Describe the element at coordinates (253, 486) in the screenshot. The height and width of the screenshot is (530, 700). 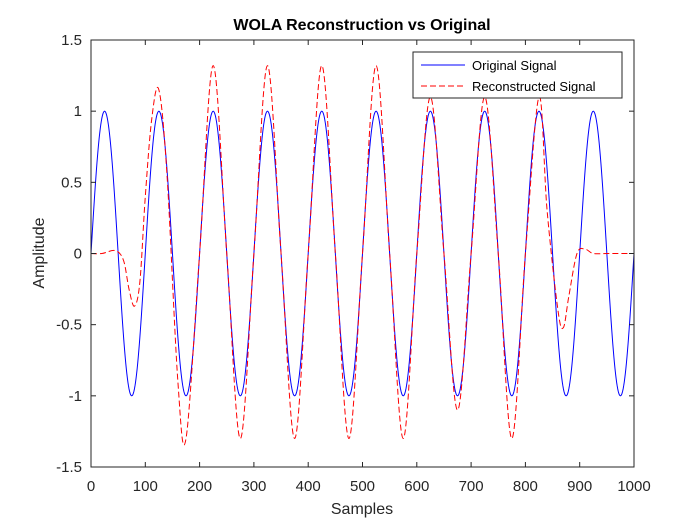
I see `x-tick-label: 300` at that location.